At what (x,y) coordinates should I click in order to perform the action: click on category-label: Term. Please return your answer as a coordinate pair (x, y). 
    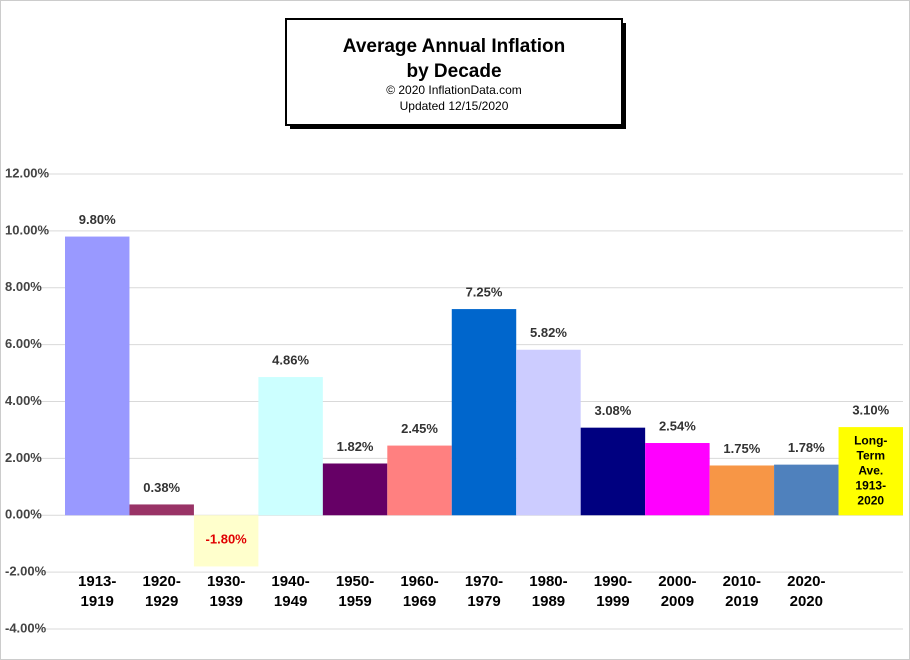
    Looking at the image, I should click on (871, 455).